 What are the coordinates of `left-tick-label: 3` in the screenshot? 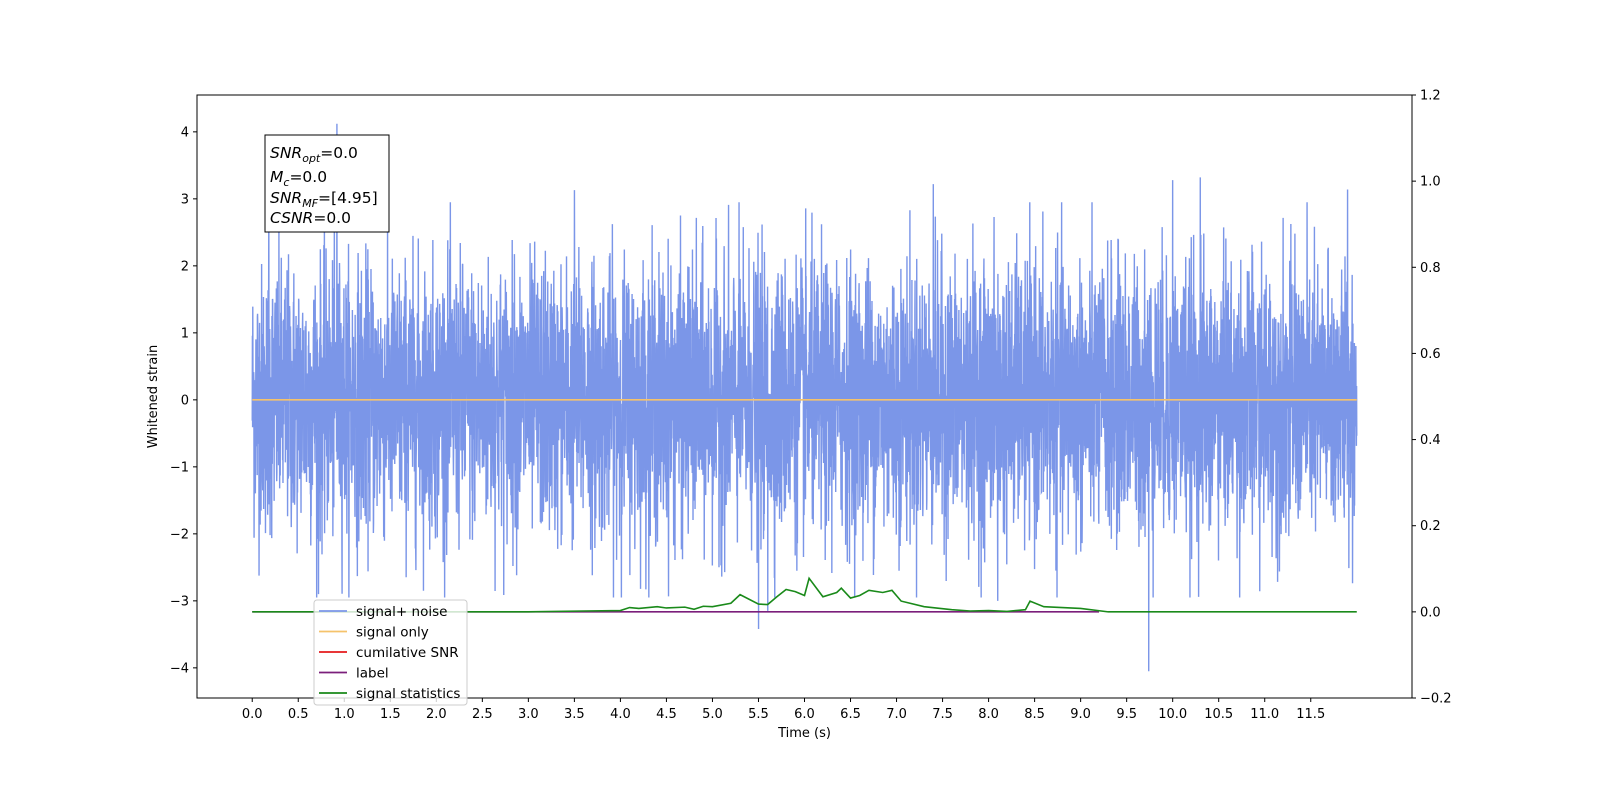 It's located at (185, 199).